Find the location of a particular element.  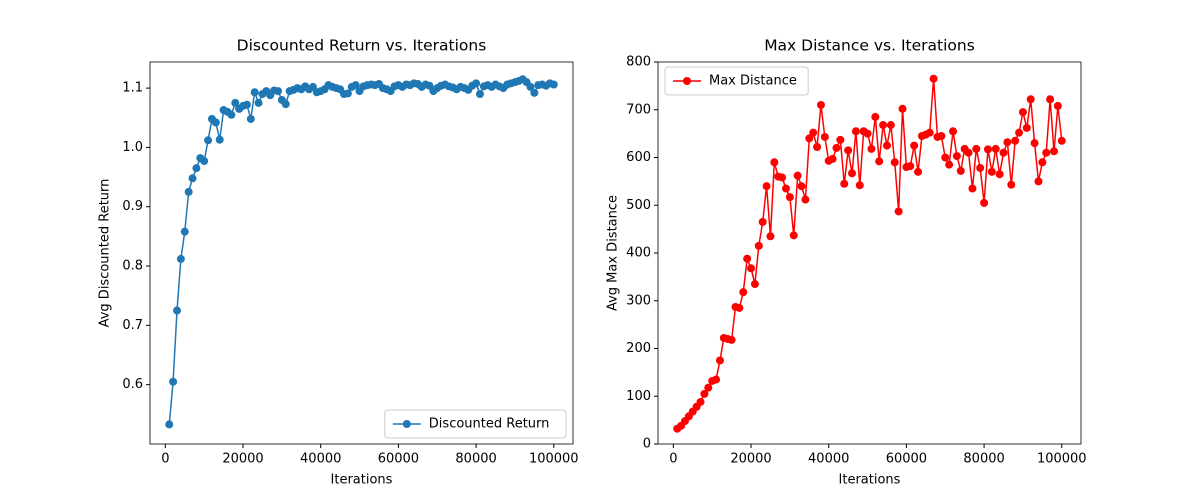

legend-label: Max Distance is located at coordinates (753, 81).